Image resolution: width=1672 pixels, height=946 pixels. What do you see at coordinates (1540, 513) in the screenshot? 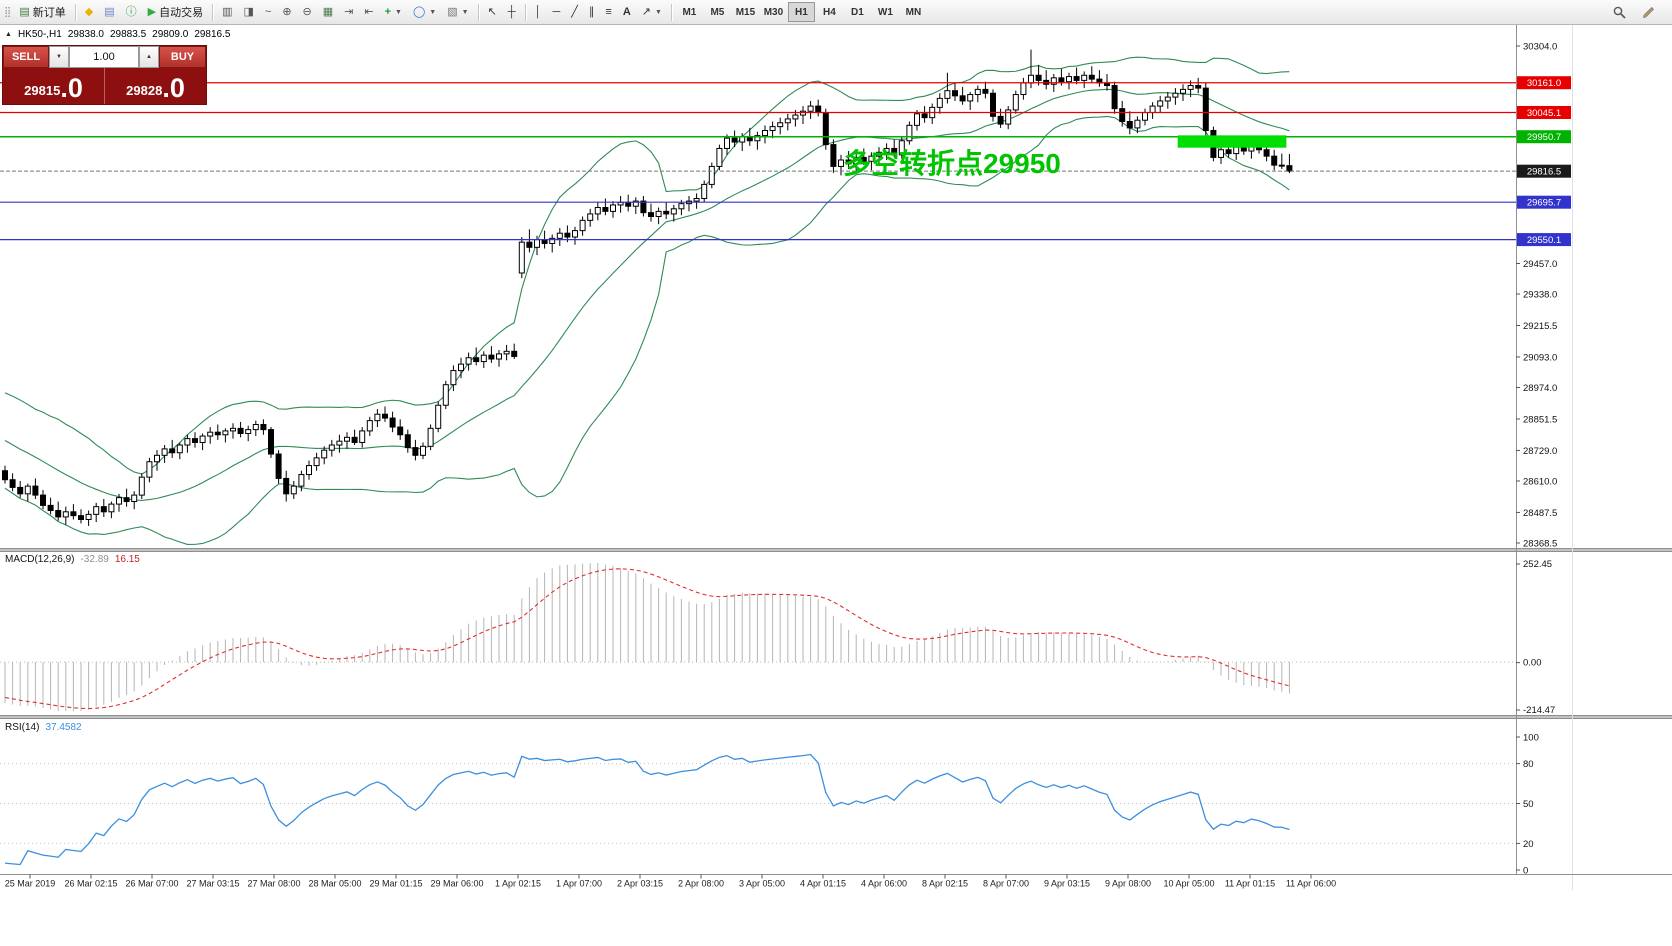
I see `svg-text: 28487.5` at bounding box center [1540, 513].